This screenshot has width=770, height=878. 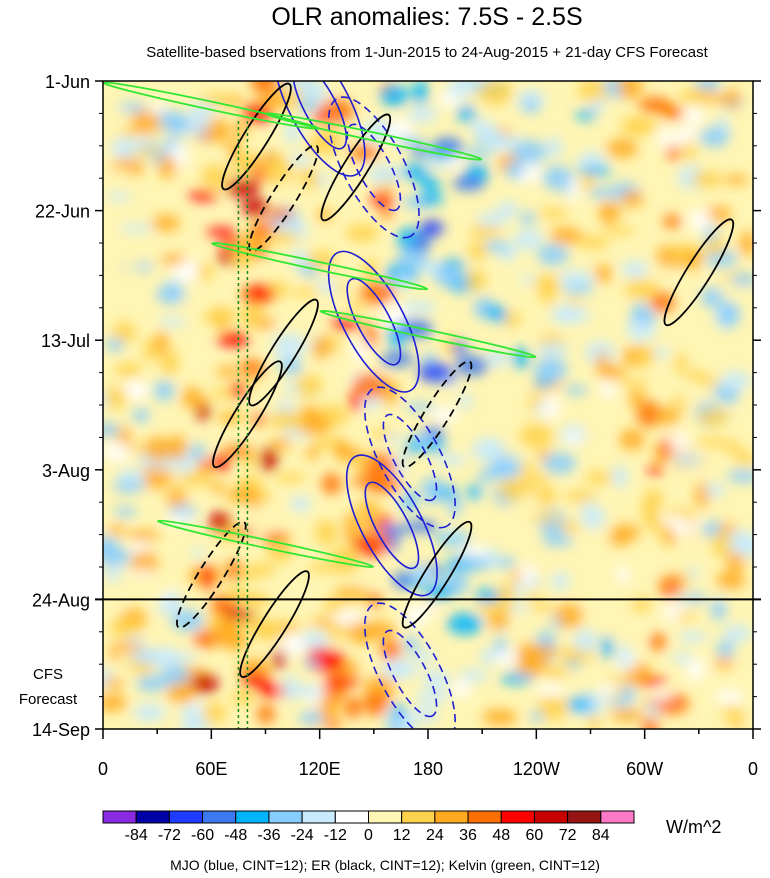 What do you see at coordinates (435, 835) in the screenshot?
I see `colorbar-label: 24` at bounding box center [435, 835].